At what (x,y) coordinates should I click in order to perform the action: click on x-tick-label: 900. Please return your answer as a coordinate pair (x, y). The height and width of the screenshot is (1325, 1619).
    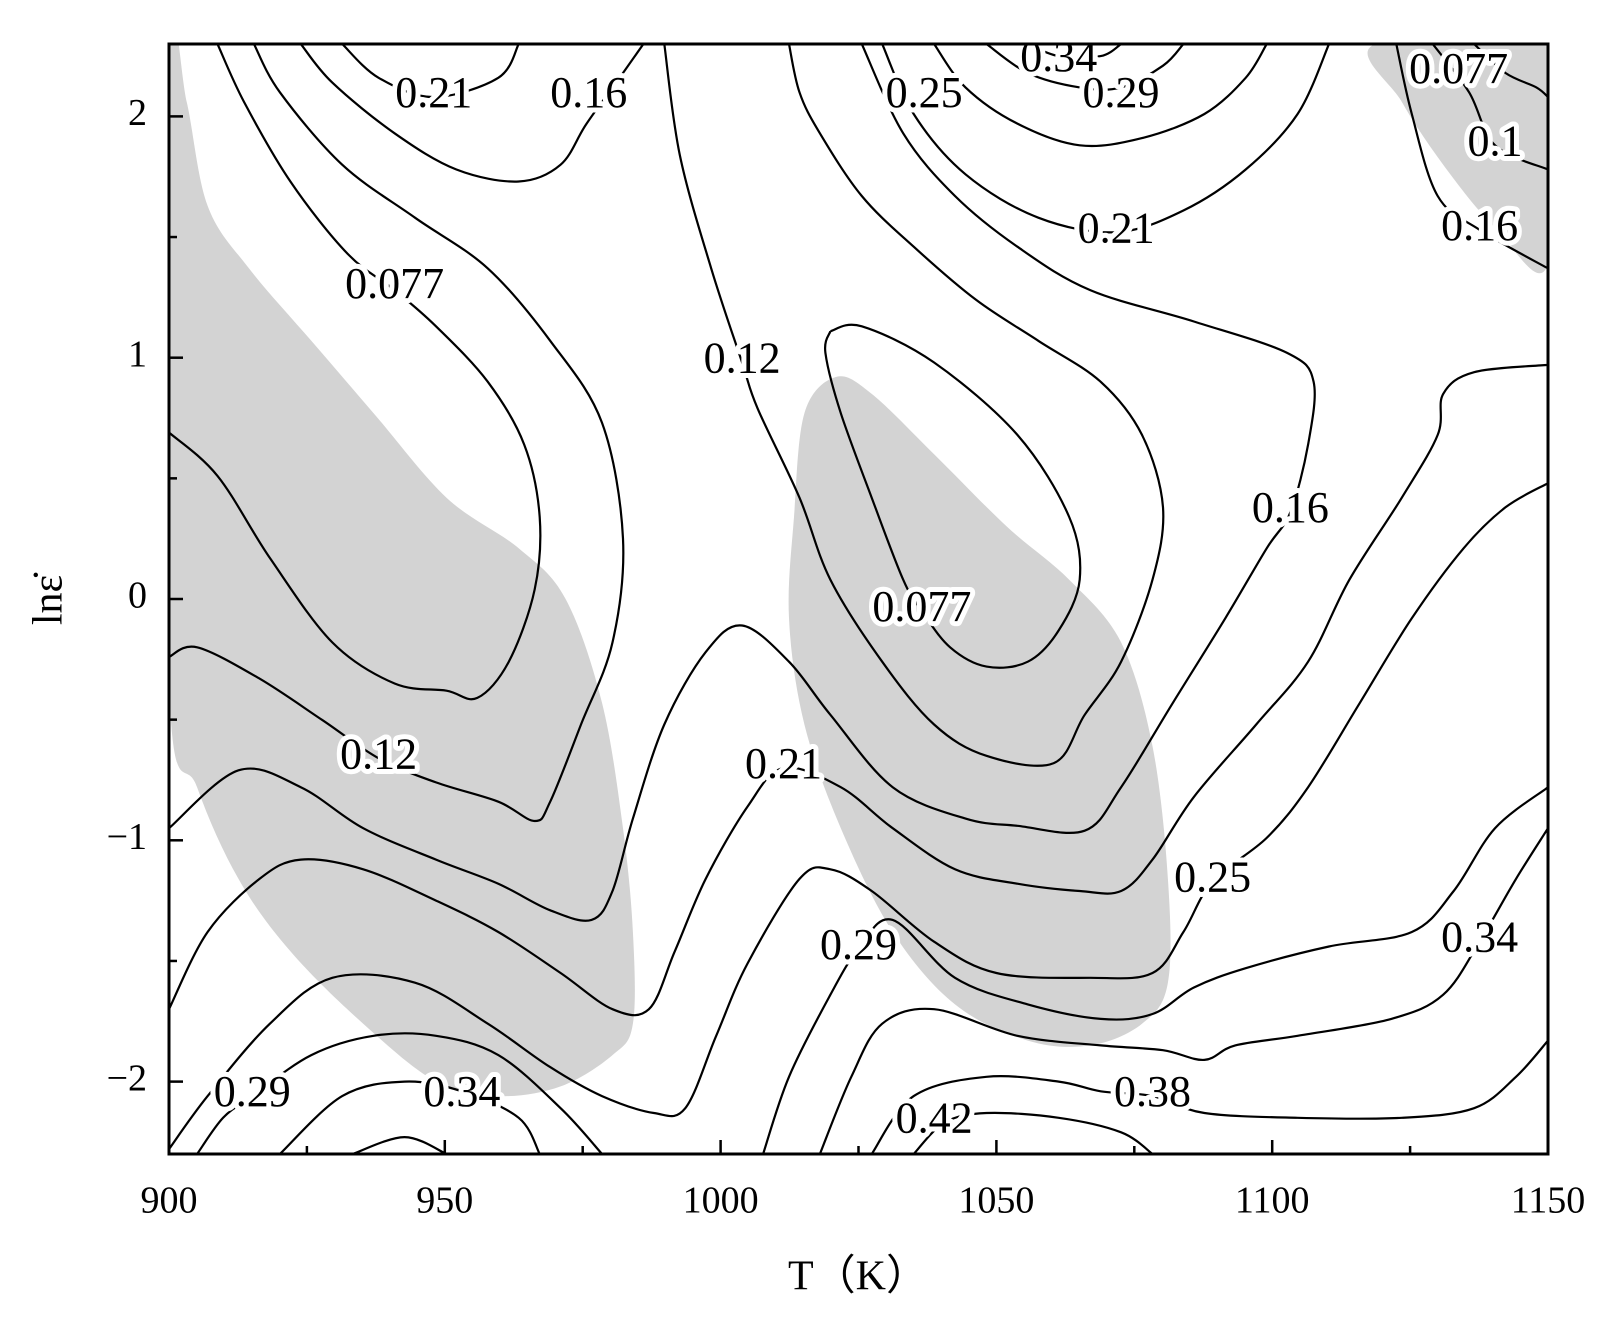
    Looking at the image, I should click on (169, 1201).